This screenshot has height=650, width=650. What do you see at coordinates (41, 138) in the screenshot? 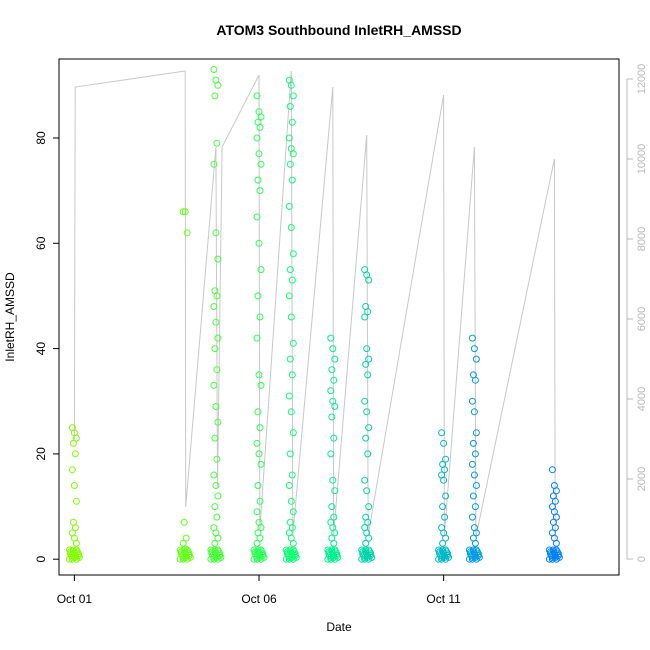
I see `y-tick-label: 80` at bounding box center [41, 138].